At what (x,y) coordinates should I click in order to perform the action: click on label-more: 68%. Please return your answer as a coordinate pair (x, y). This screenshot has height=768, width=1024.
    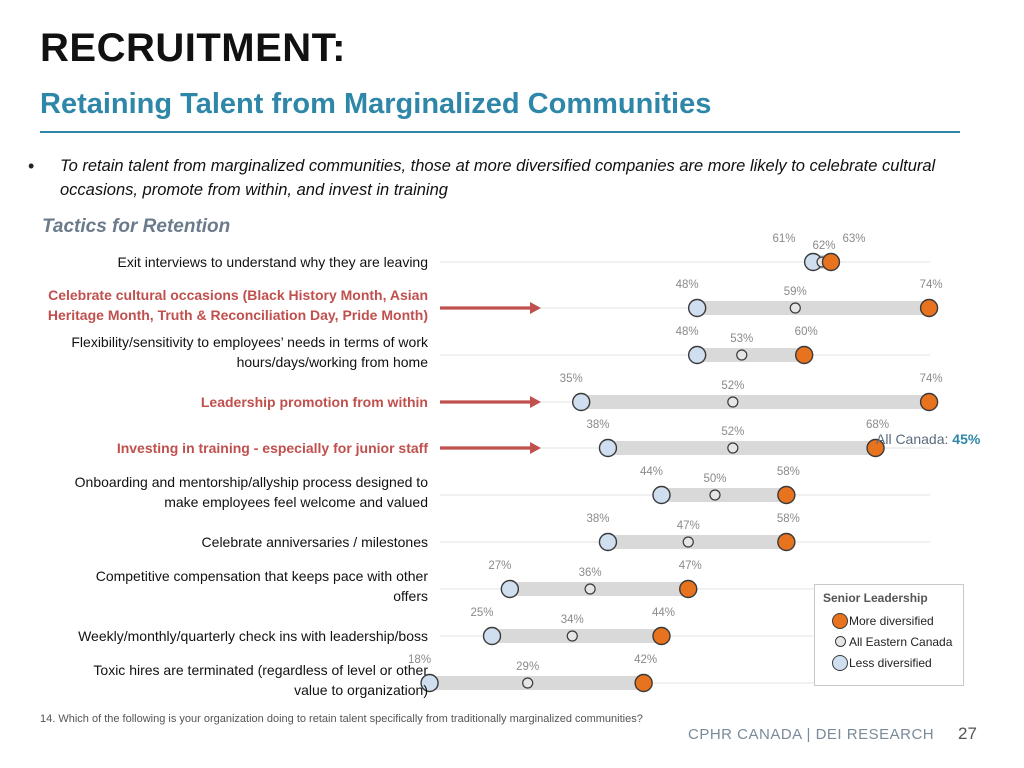
    Looking at the image, I should click on (877, 425).